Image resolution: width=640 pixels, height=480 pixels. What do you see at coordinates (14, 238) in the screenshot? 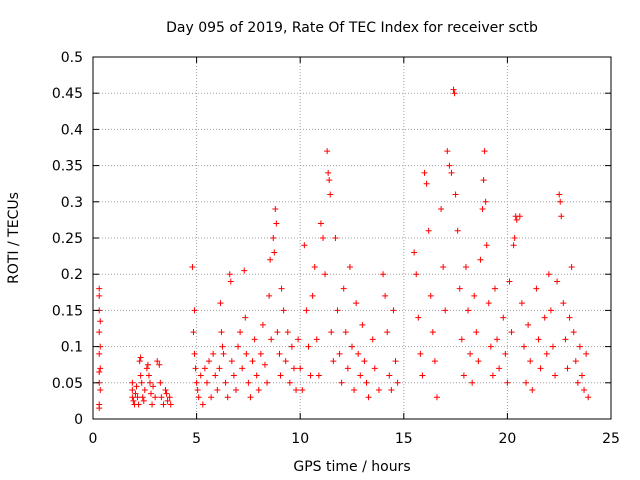
I see `y-axis-title: ROTI / TECUs` at bounding box center [14, 238].